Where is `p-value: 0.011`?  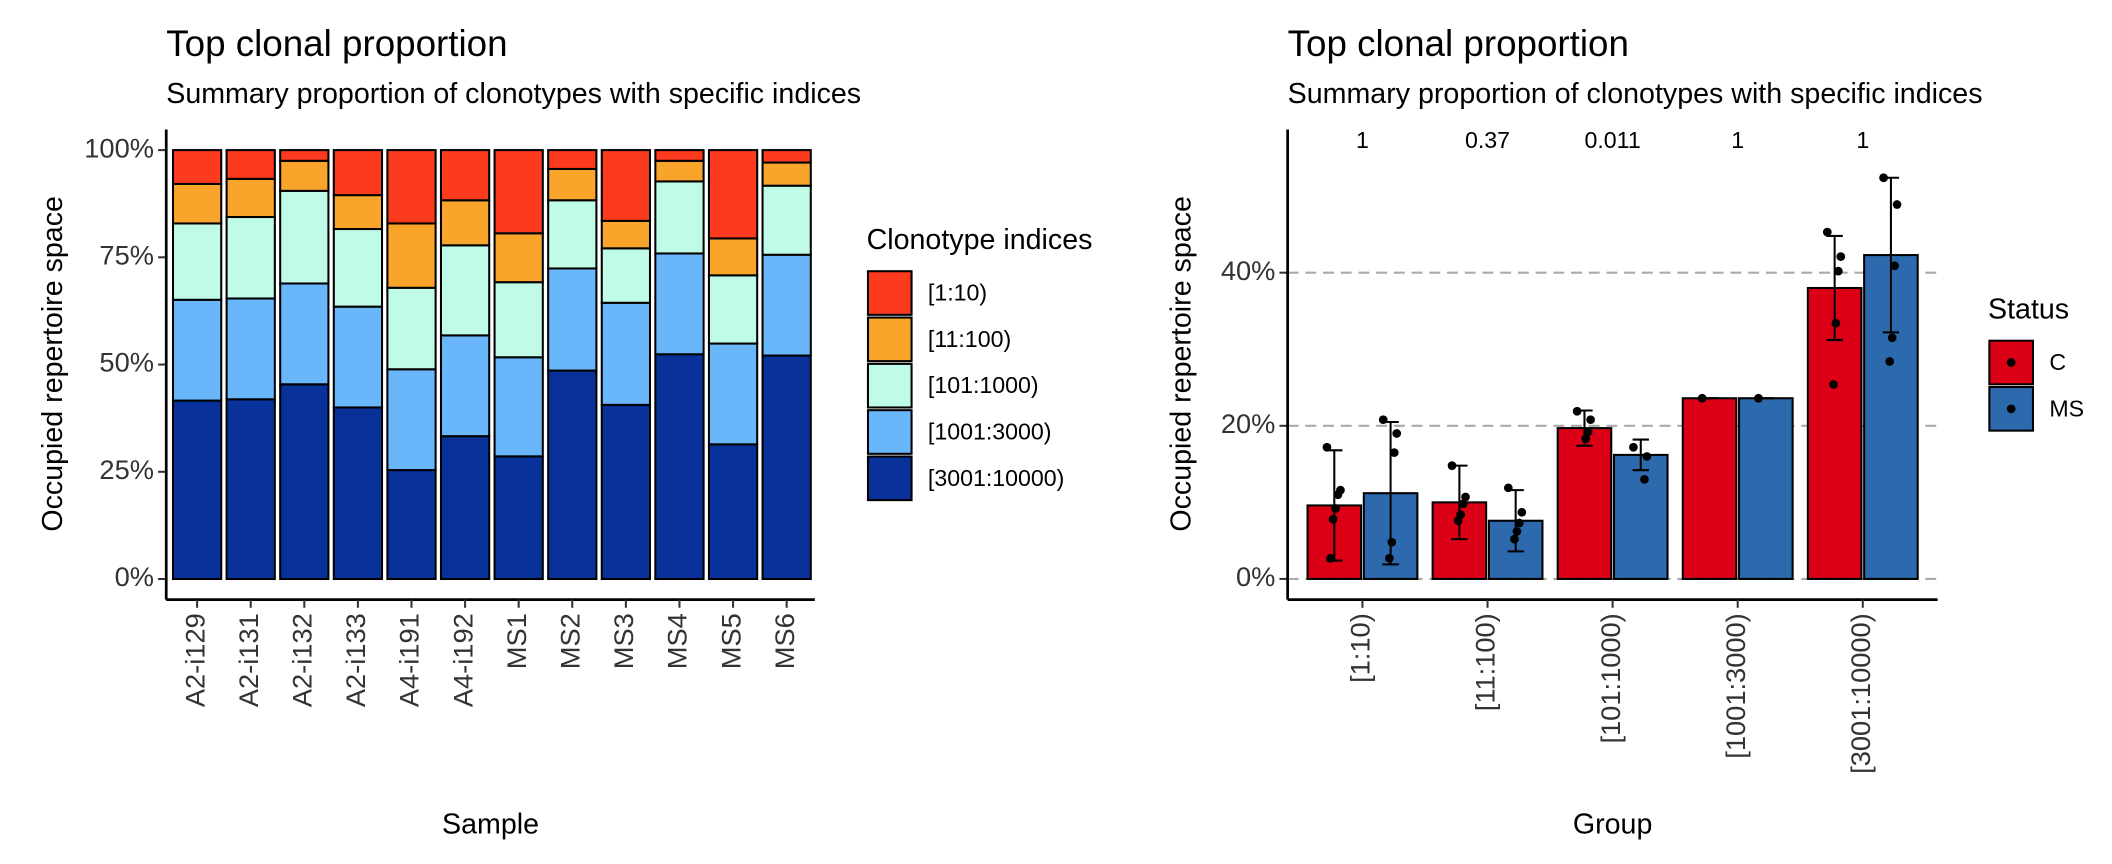 p-value: 0.011 is located at coordinates (1612, 140).